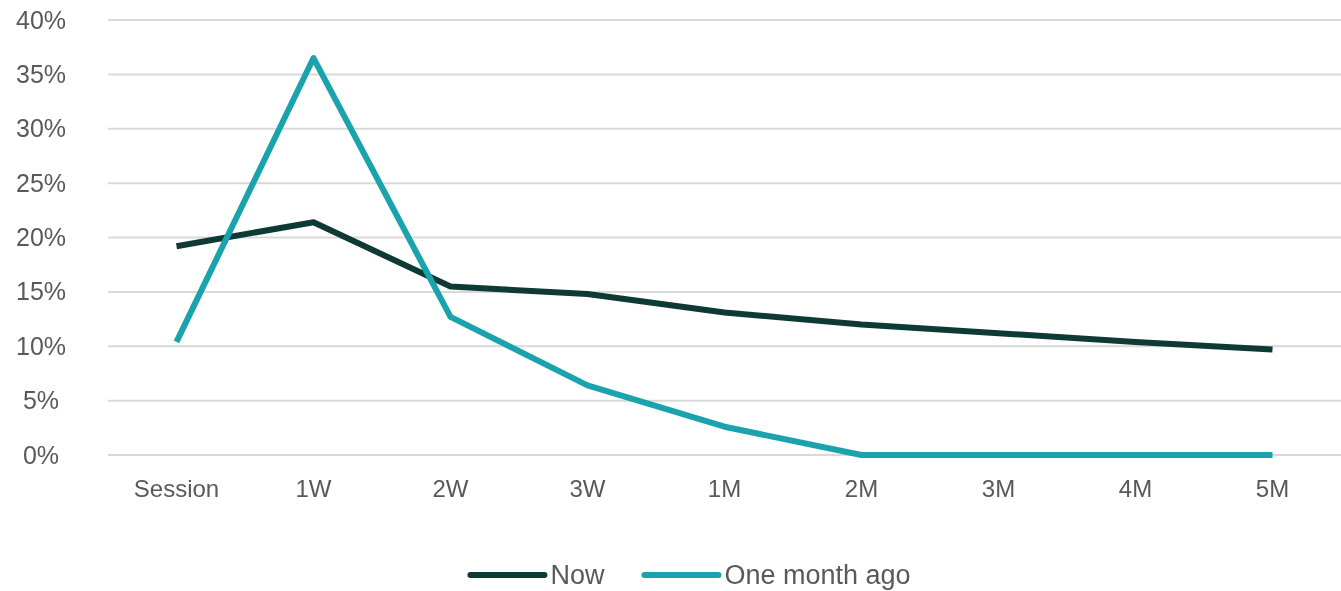 The image size is (1341, 591). Describe the element at coordinates (41, 237) in the screenshot. I see `y-tick-label: 20%` at that location.